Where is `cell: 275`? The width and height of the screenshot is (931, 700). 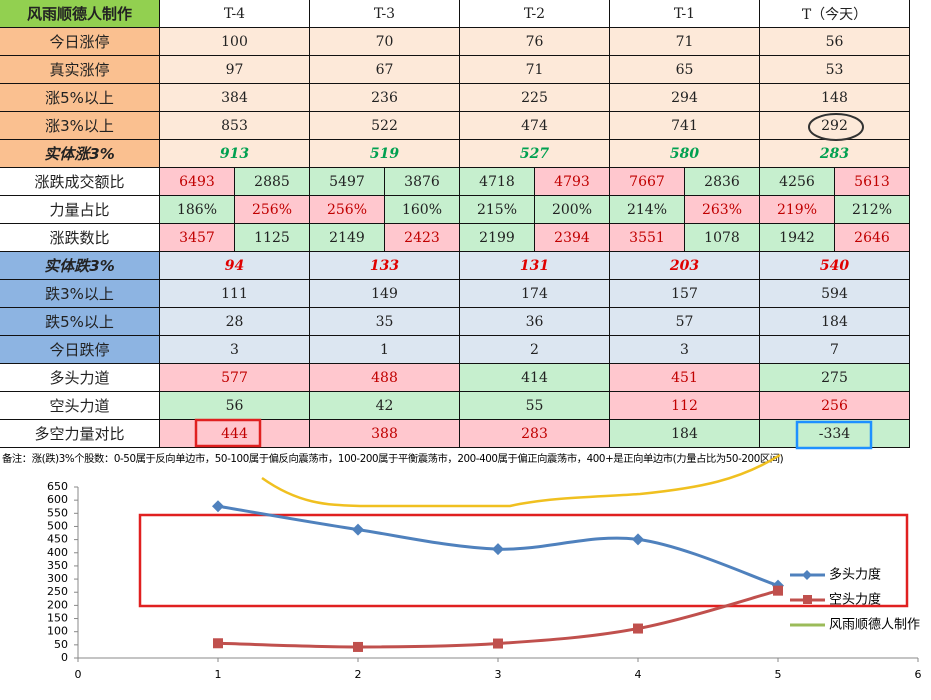
cell: 275 is located at coordinates (835, 378).